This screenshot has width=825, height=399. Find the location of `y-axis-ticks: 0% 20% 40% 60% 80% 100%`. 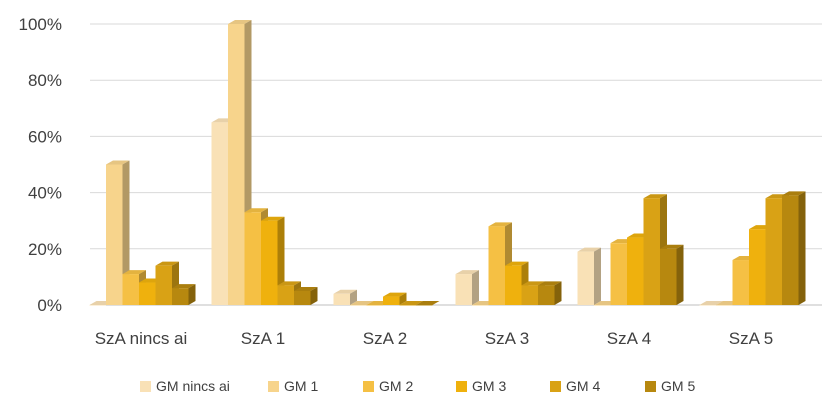

y-axis-ticks: 0% 20% 40% 60% 80% 100% is located at coordinates (40, 165).